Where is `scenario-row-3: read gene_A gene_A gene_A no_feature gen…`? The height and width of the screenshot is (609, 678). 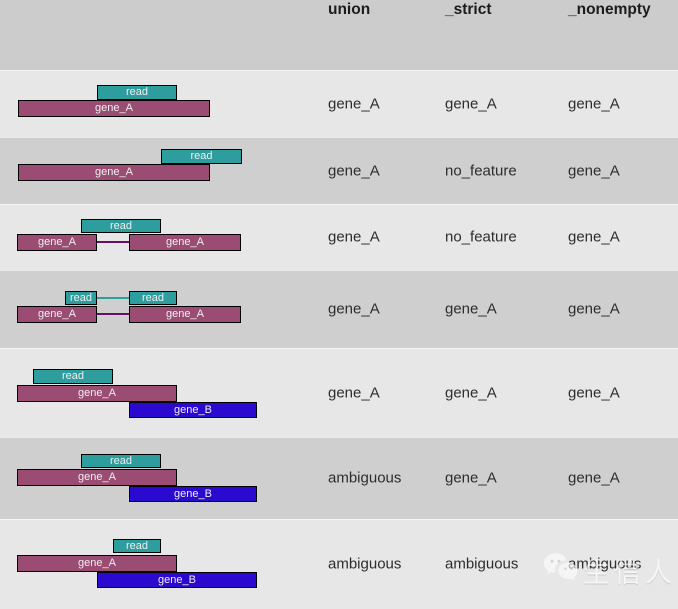 scenario-row-3: read gene_A gene_A gene_A no_feature gen… is located at coordinates (339, 237).